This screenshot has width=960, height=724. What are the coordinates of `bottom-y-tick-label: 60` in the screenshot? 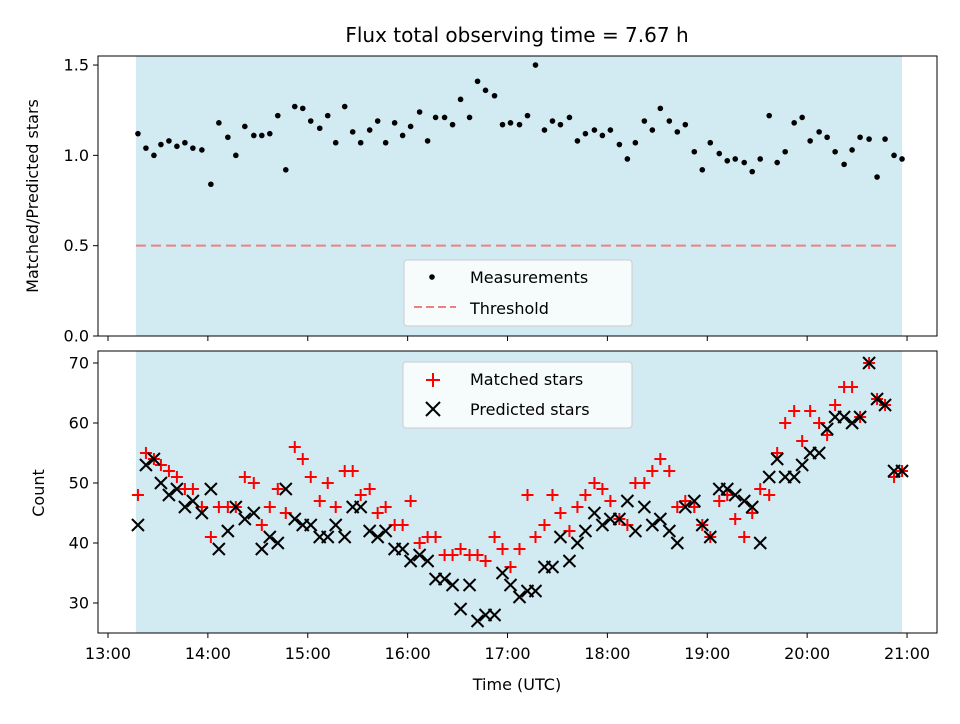 It's located at (79, 423).